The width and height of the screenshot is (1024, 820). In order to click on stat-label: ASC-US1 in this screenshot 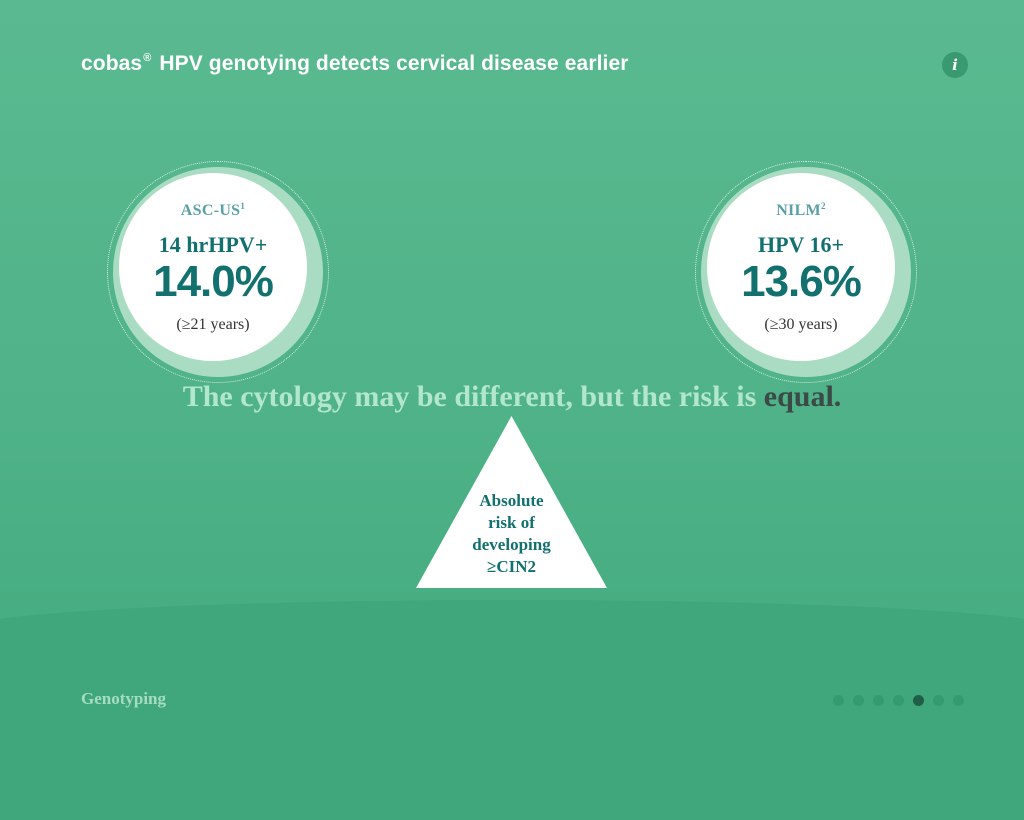, I will do `click(213, 210)`.